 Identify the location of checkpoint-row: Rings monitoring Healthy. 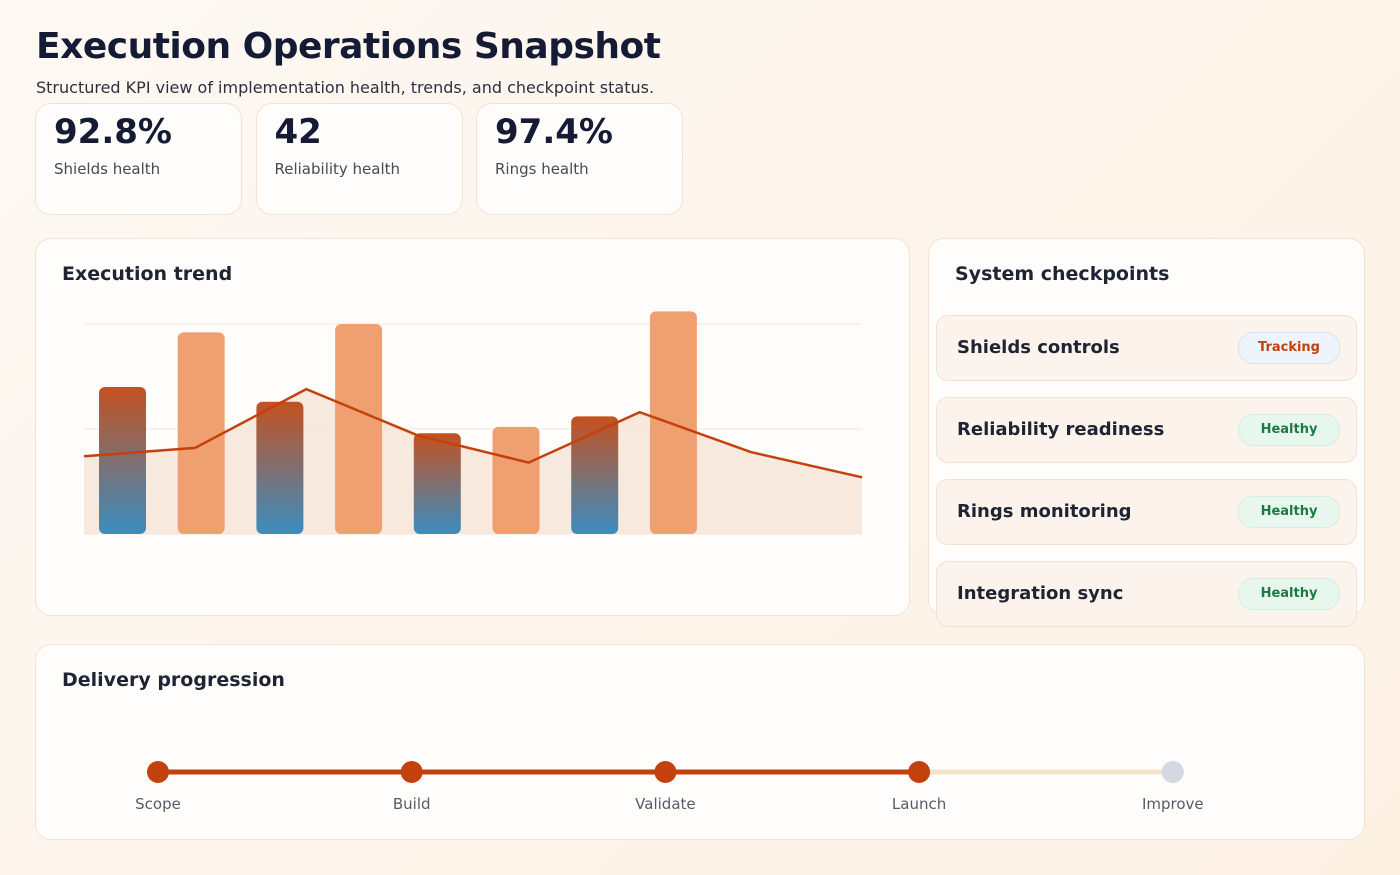
(1146, 512).